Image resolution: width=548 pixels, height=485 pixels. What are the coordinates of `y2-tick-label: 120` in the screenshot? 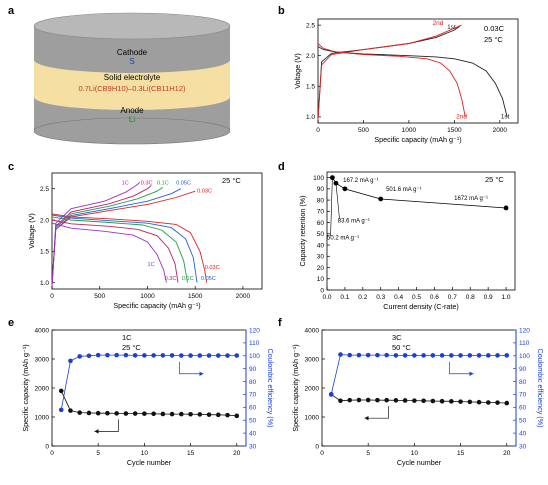 It's located at (254, 330).